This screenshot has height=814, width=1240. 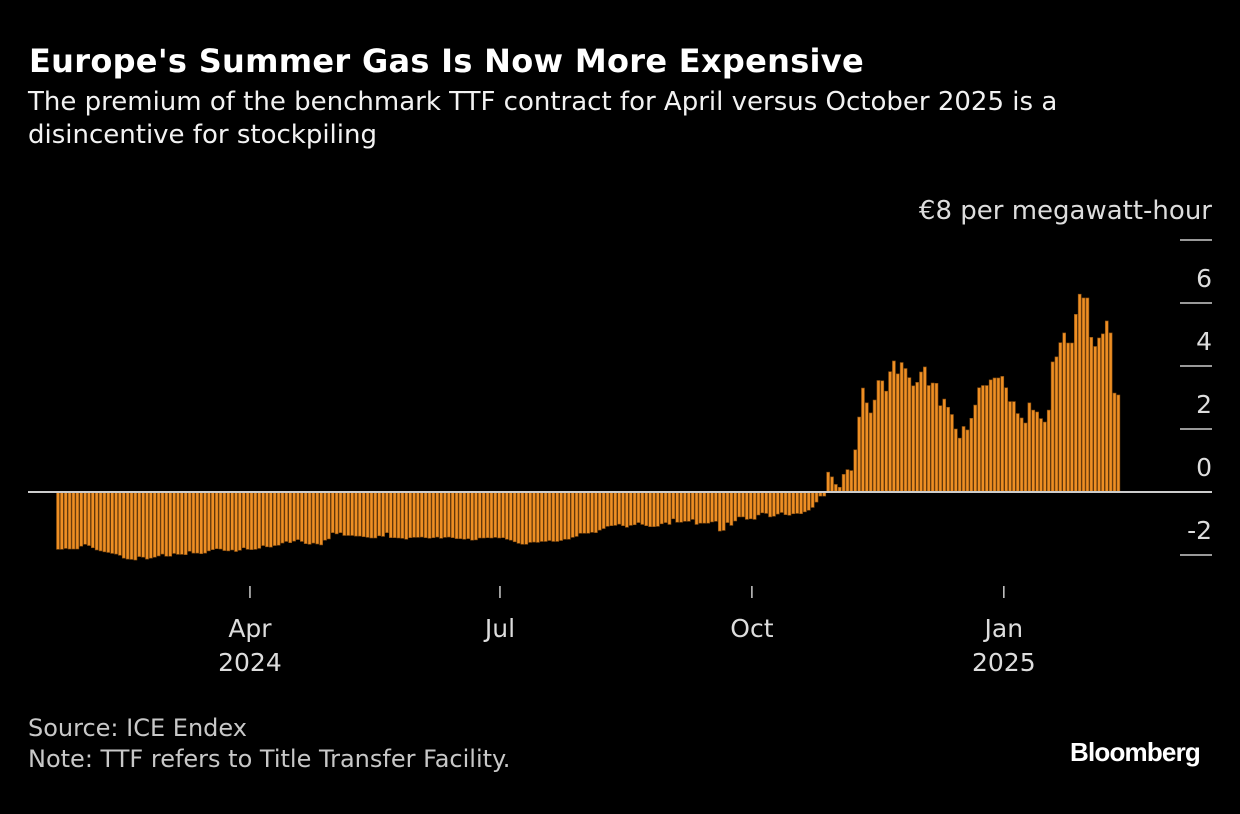 I want to click on x-tick-year-label: 2024, so click(x=250, y=662).